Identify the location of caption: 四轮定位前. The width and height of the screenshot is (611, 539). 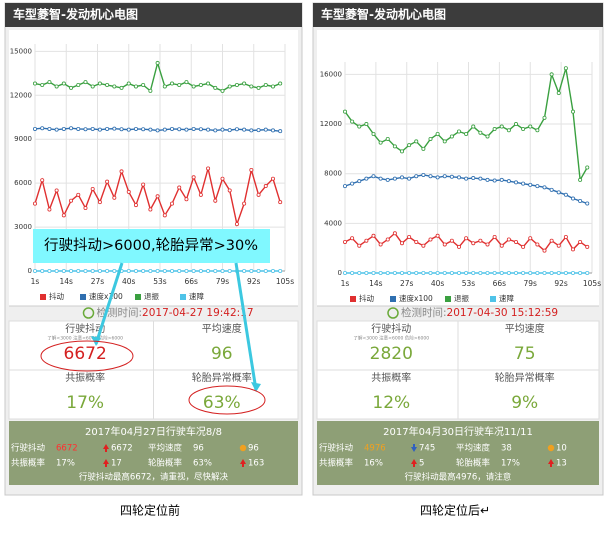
(150, 510).